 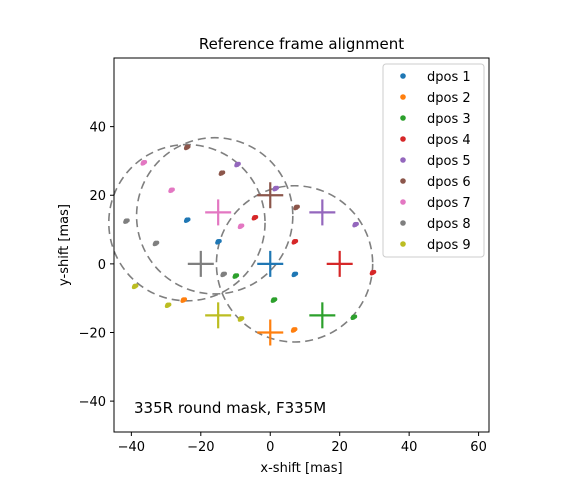 I want to click on crosses-layer, so click(x=270, y=264).